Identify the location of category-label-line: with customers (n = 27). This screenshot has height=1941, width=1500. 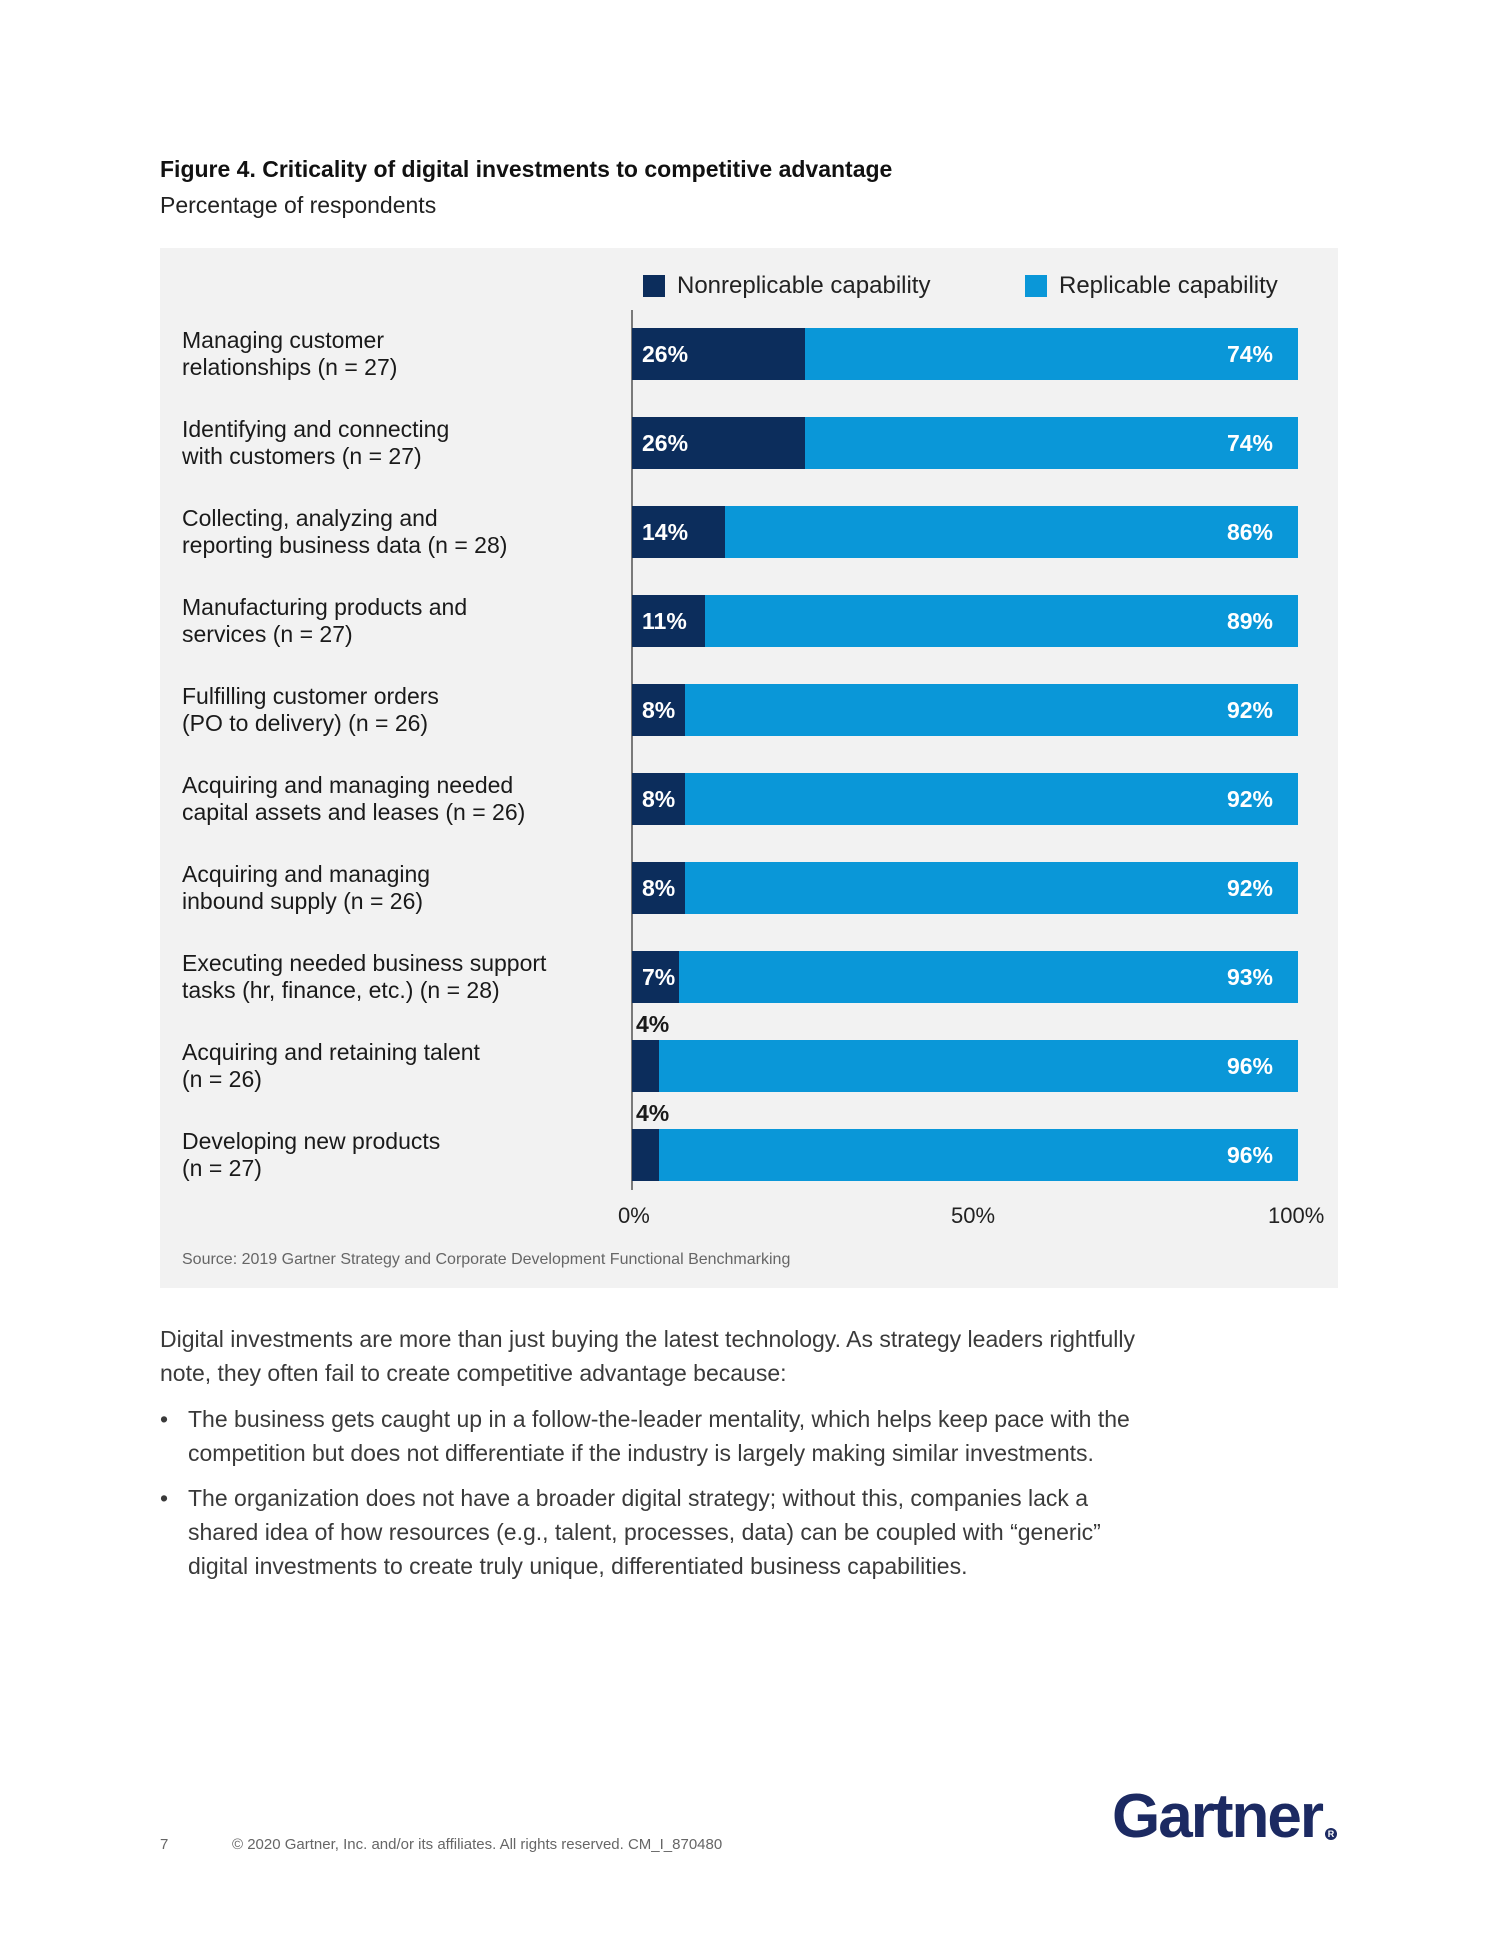
(302, 456).